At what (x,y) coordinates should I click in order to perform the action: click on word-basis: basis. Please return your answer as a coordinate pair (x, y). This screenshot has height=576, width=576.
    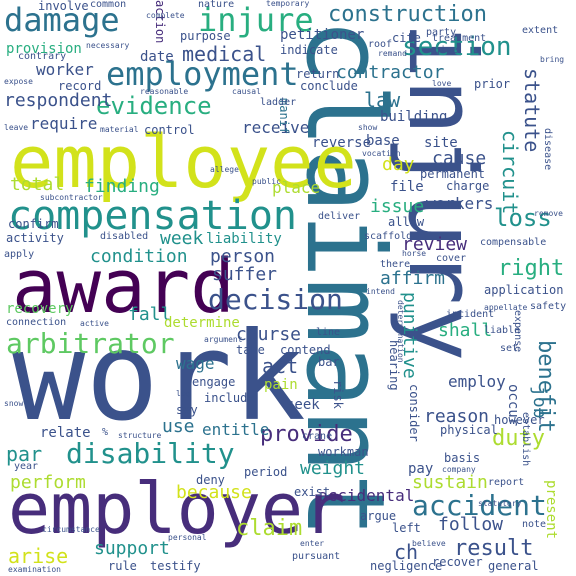
    Looking at the image, I should click on (462, 458).